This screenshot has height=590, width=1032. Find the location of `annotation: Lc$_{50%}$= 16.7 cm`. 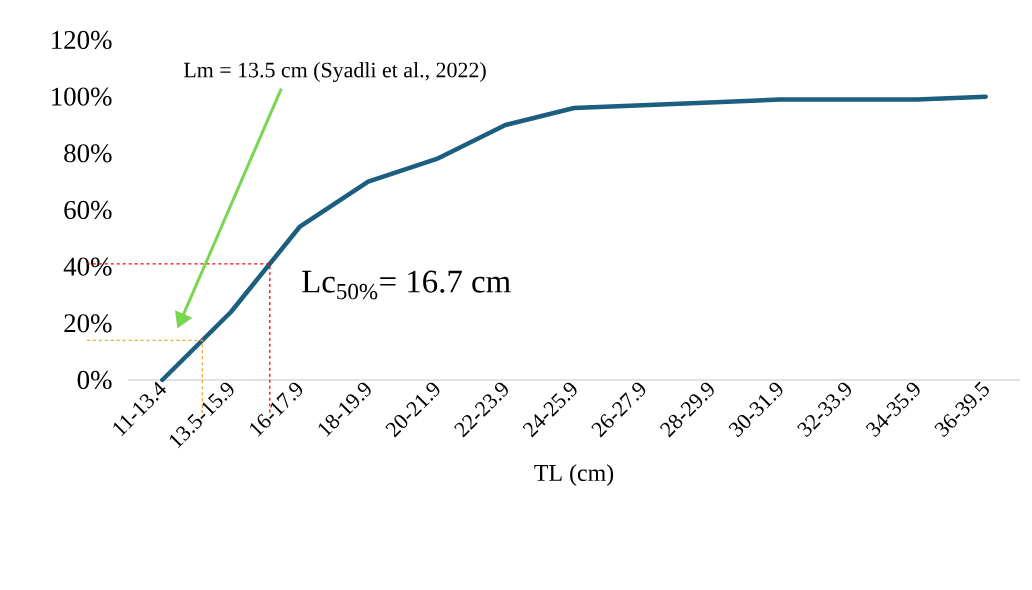

annotation: Lc$_{50%}$= 16.7 cm is located at coordinates (406, 285).